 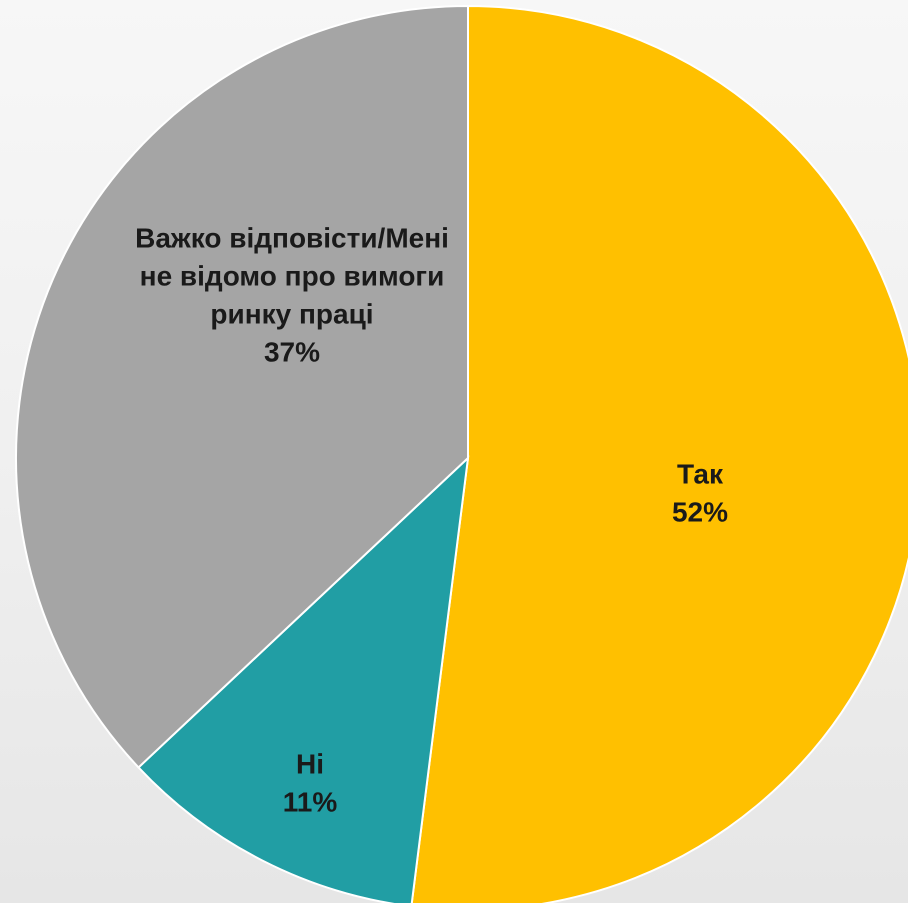 I want to click on slice-value-label: 11%, so click(x=310, y=801).